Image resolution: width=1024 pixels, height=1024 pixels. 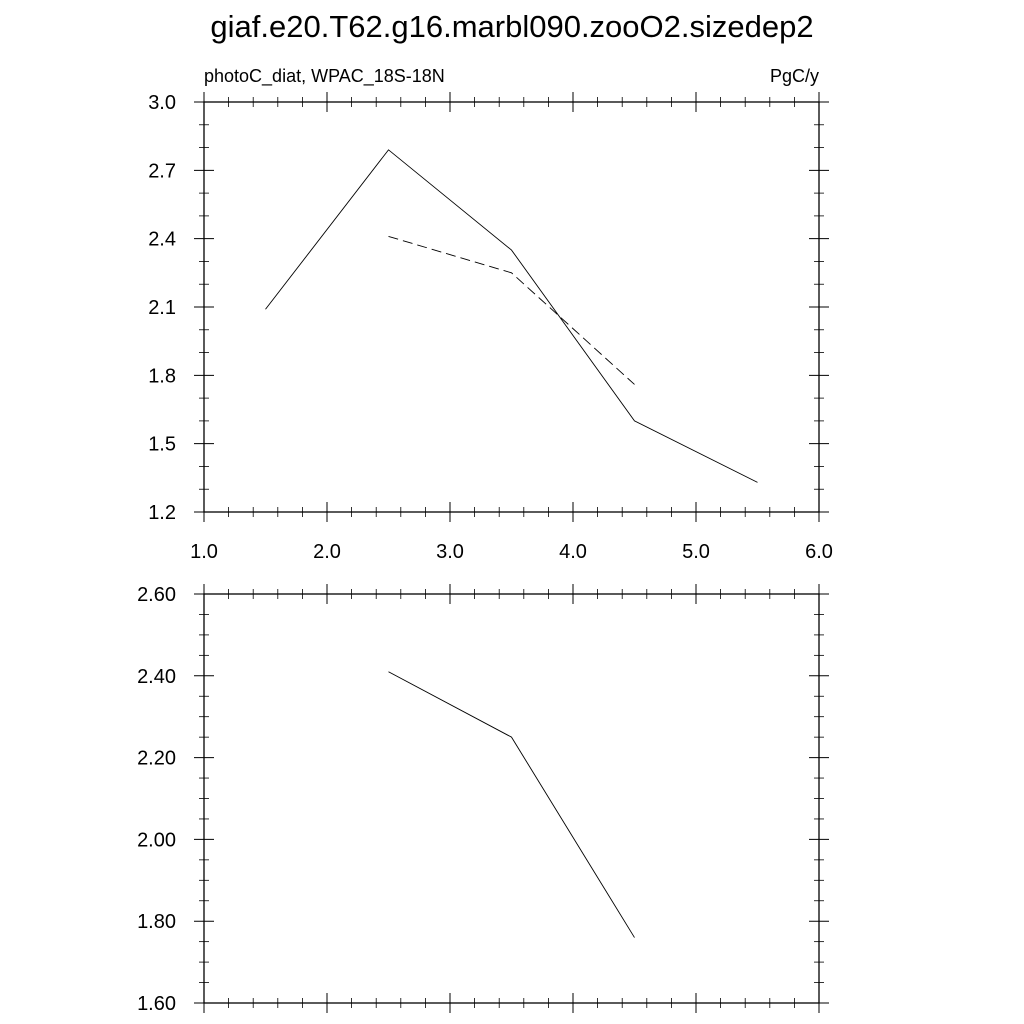 I want to click on y-tick-label: 3.0, so click(x=162, y=103).